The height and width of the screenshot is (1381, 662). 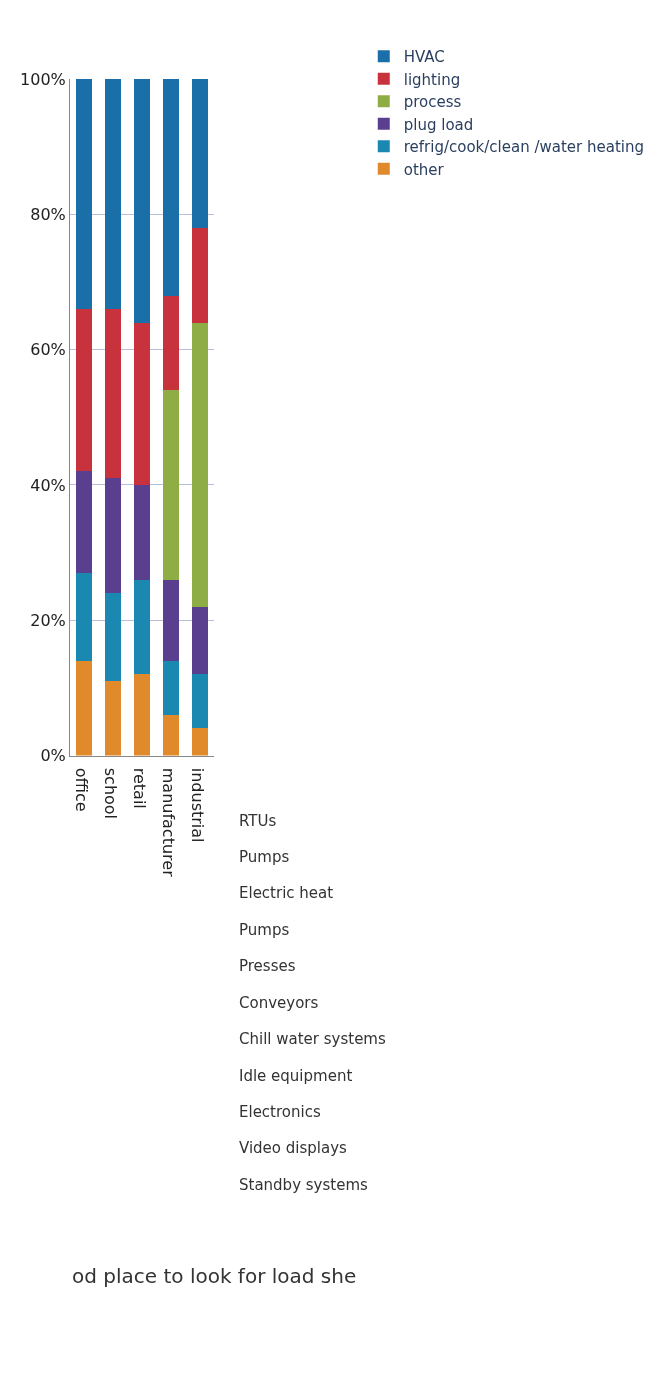 I want to click on text: RTUs, so click(x=258, y=821).